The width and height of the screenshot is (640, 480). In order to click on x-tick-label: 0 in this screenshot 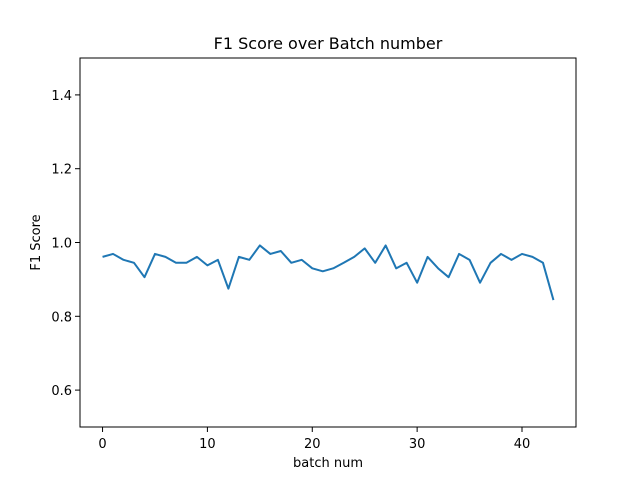, I will do `click(102, 444)`.